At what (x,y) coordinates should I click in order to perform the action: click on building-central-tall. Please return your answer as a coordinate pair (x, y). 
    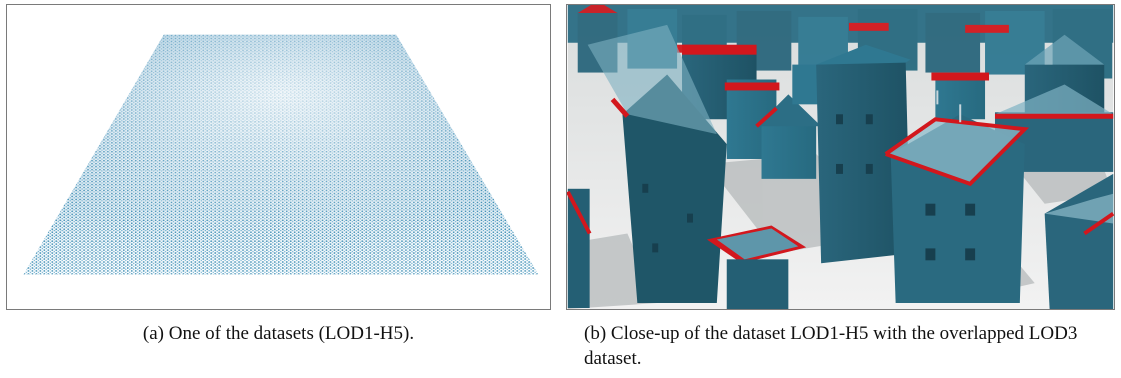
    Looking at the image, I should click on (863, 154).